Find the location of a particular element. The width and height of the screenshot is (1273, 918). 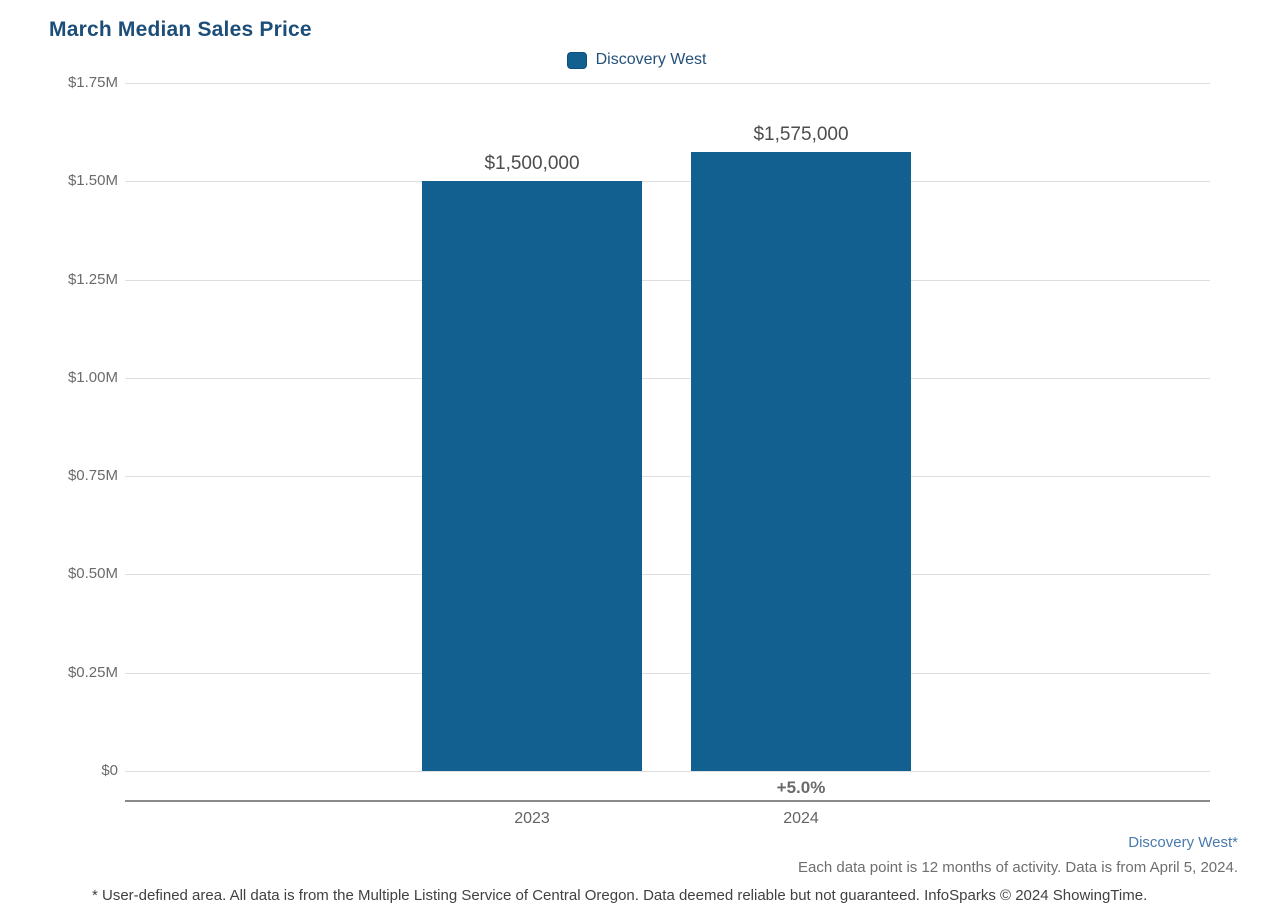

x-axis-tick-label: 2023 is located at coordinates (532, 818).